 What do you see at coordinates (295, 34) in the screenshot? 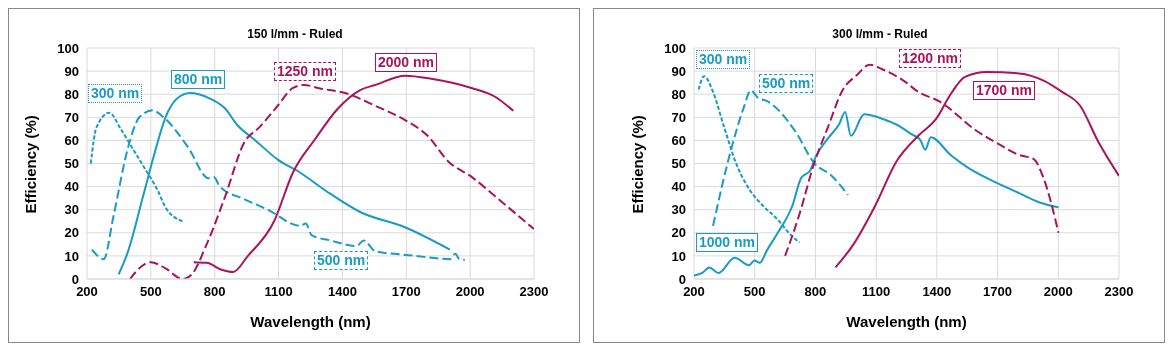
I see `chart-title: 150 l/mm - Ruled` at bounding box center [295, 34].